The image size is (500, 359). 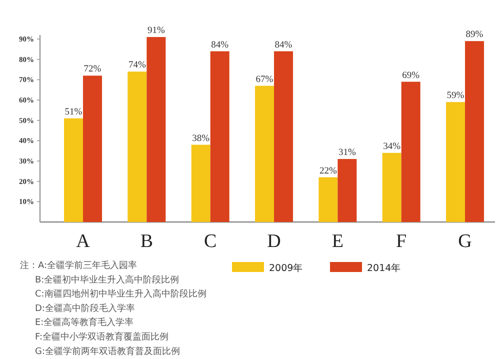 What do you see at coordinates (156, 31) in the screenshot?
I see `data-label: 91%` at bounding box center [156, 31].